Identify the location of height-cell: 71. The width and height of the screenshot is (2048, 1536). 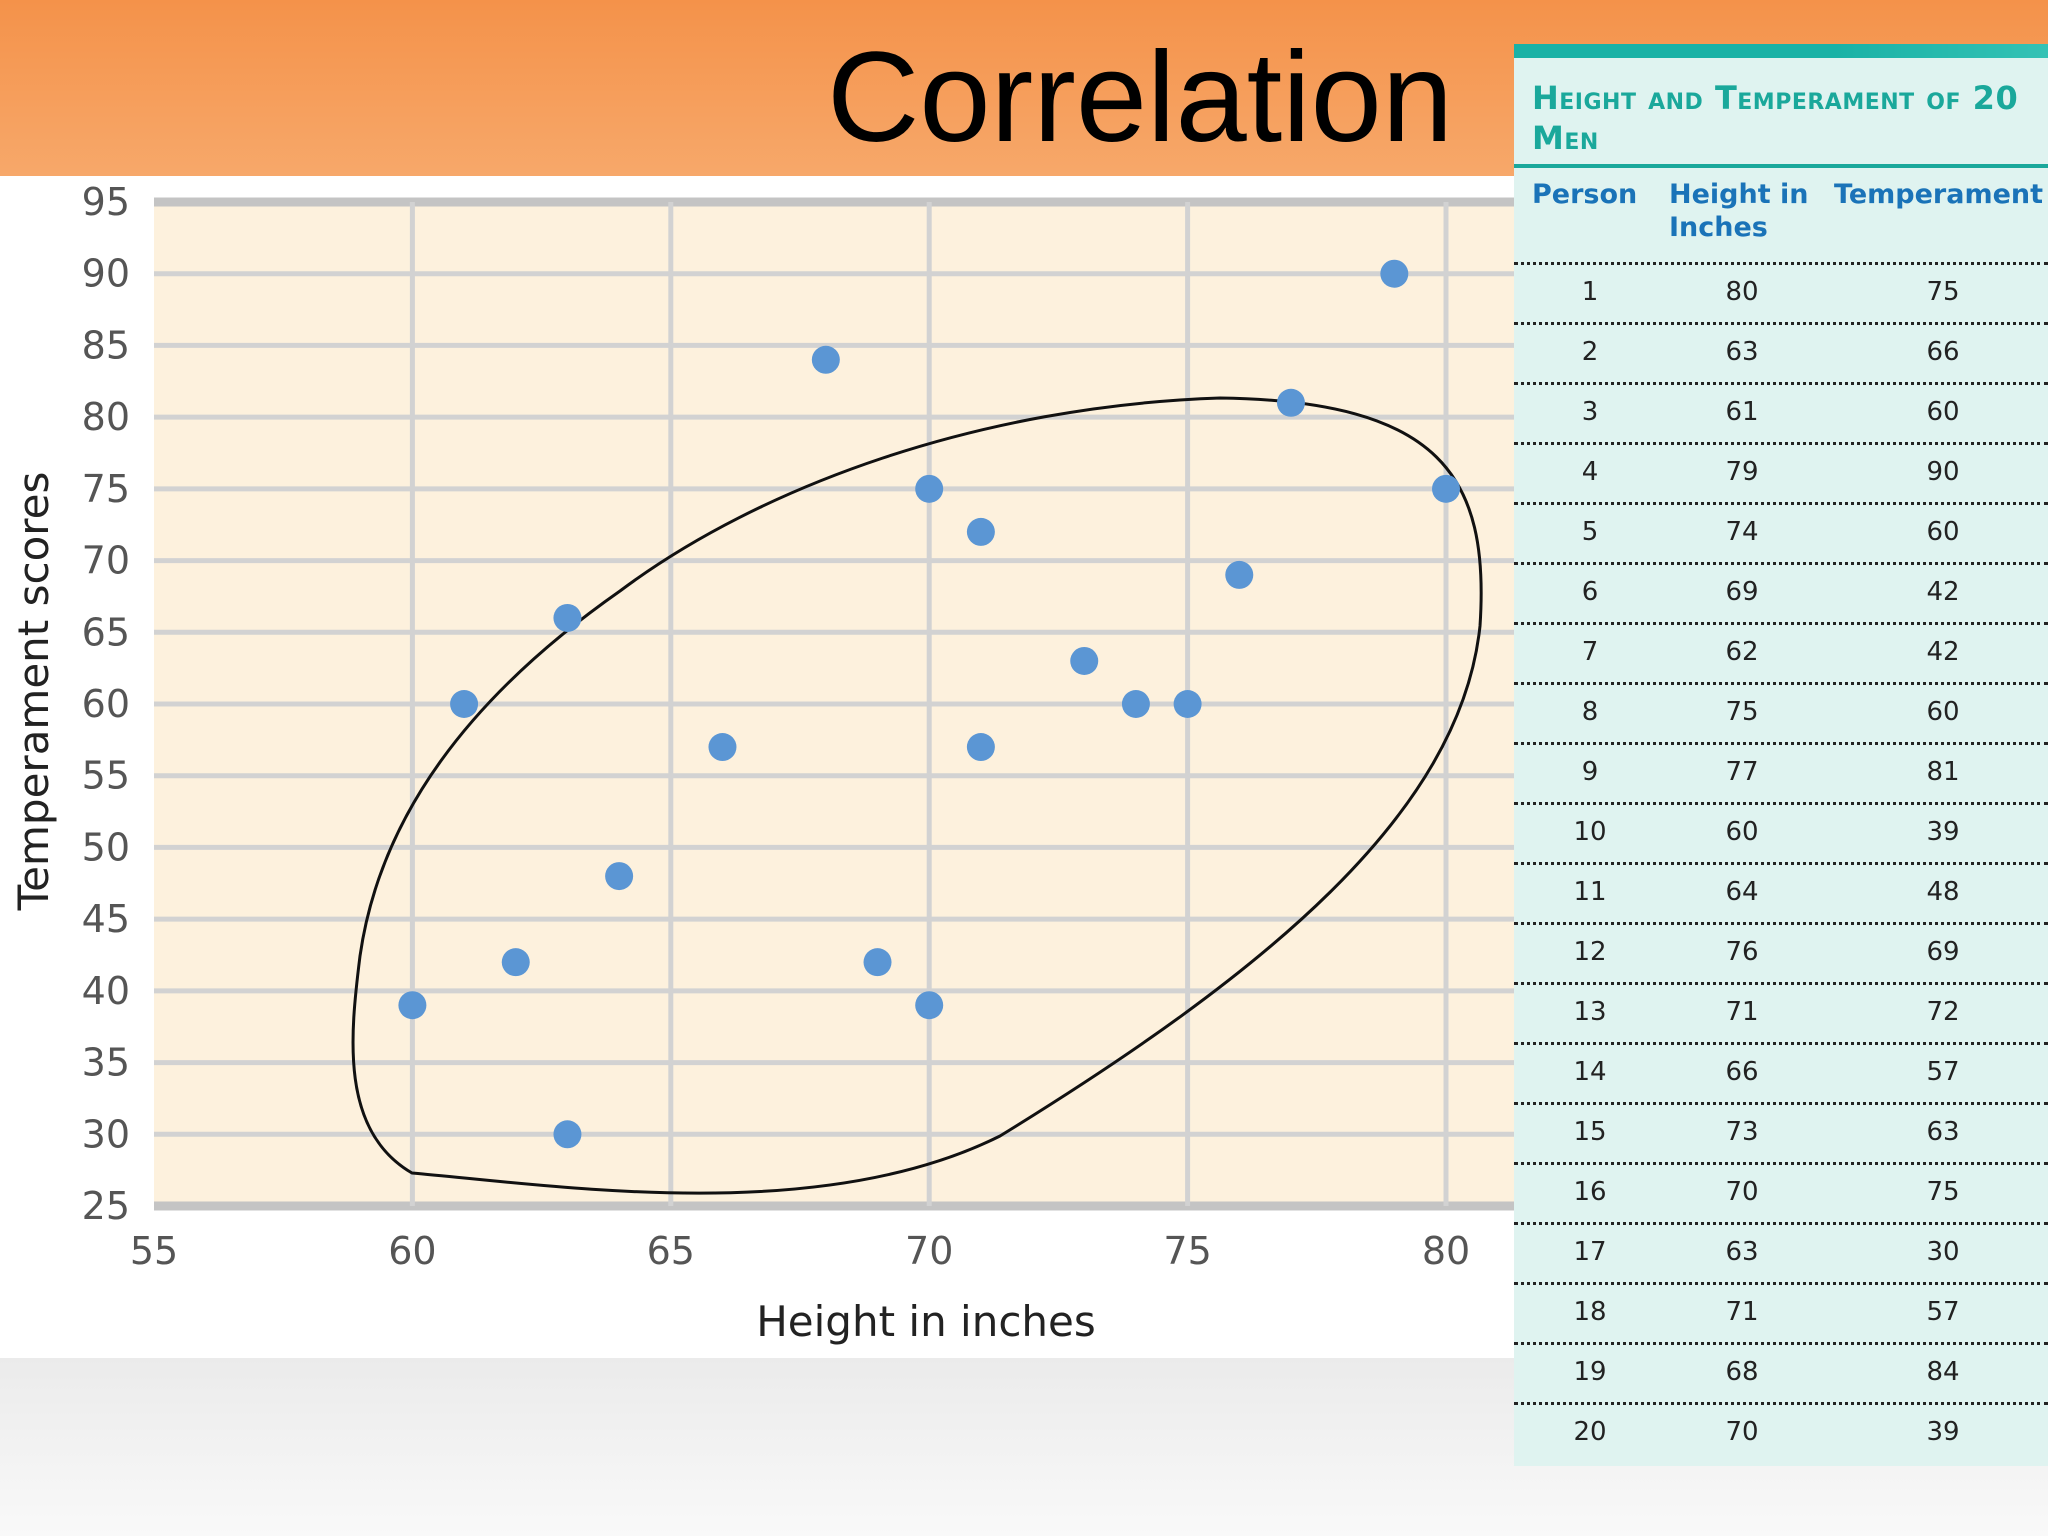
(1742, 1012).